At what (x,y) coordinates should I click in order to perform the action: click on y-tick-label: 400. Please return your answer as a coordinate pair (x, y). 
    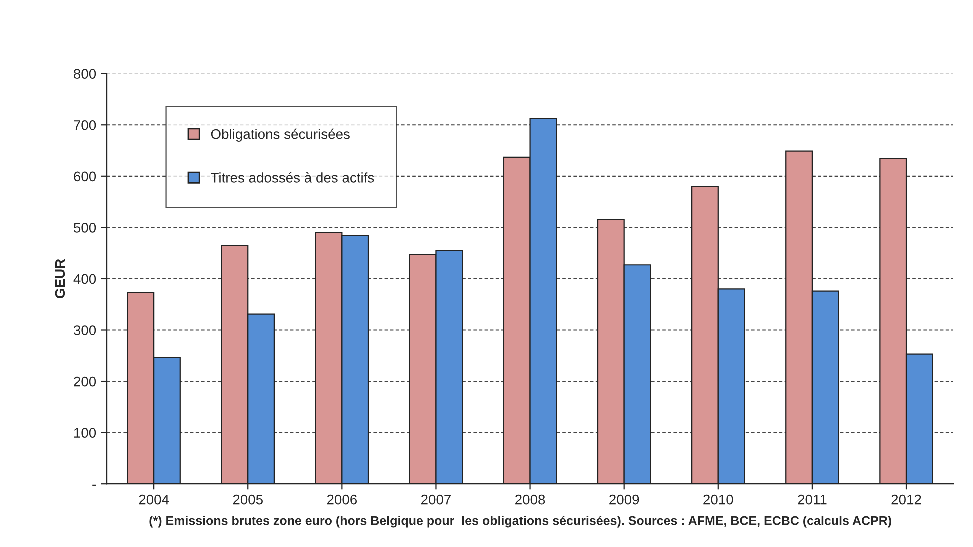
    Looking at the image, I should click on (85, 279).